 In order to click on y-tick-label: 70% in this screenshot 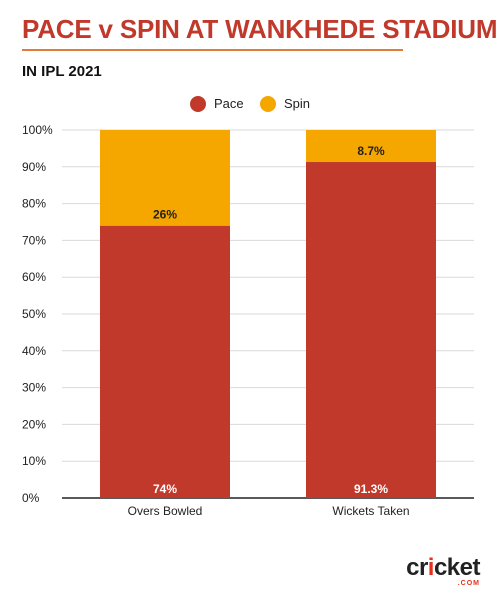, I will do `click(34, 240)`.